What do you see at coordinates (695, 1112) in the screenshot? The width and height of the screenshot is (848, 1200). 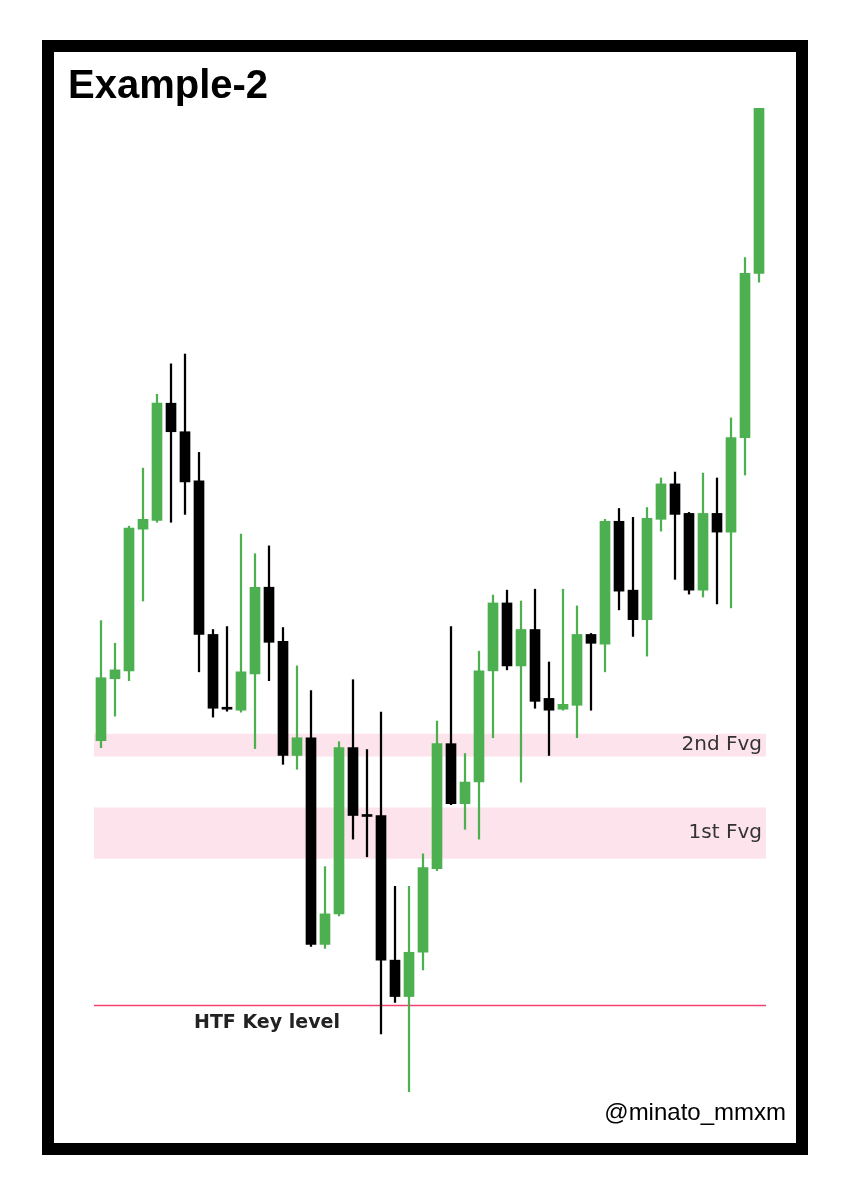 I see `text: @minato_mmxm` at bounding box center [695, 1112].